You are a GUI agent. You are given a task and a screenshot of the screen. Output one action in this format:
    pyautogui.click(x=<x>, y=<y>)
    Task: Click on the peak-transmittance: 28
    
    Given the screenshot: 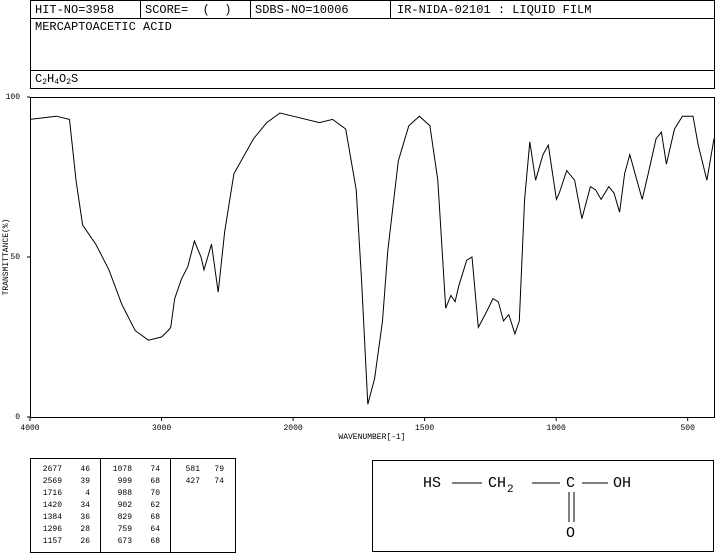 What is the action you would take?
    pyautogui.click(x=85, y=529)
    